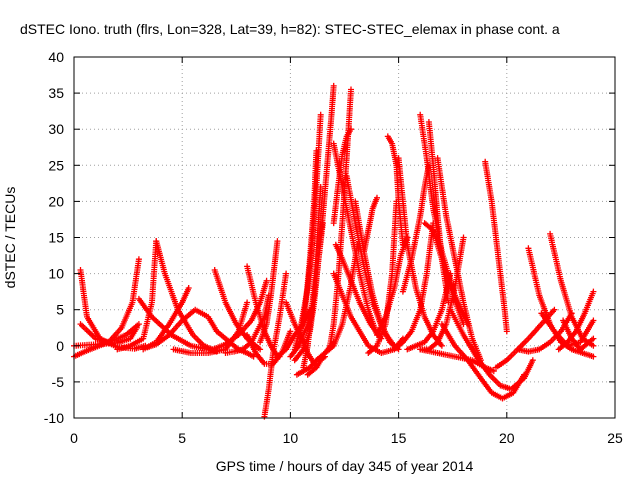 This screenshot has width=640, height=485. I want to click on x-tick-label: 25, so click(615, 438).